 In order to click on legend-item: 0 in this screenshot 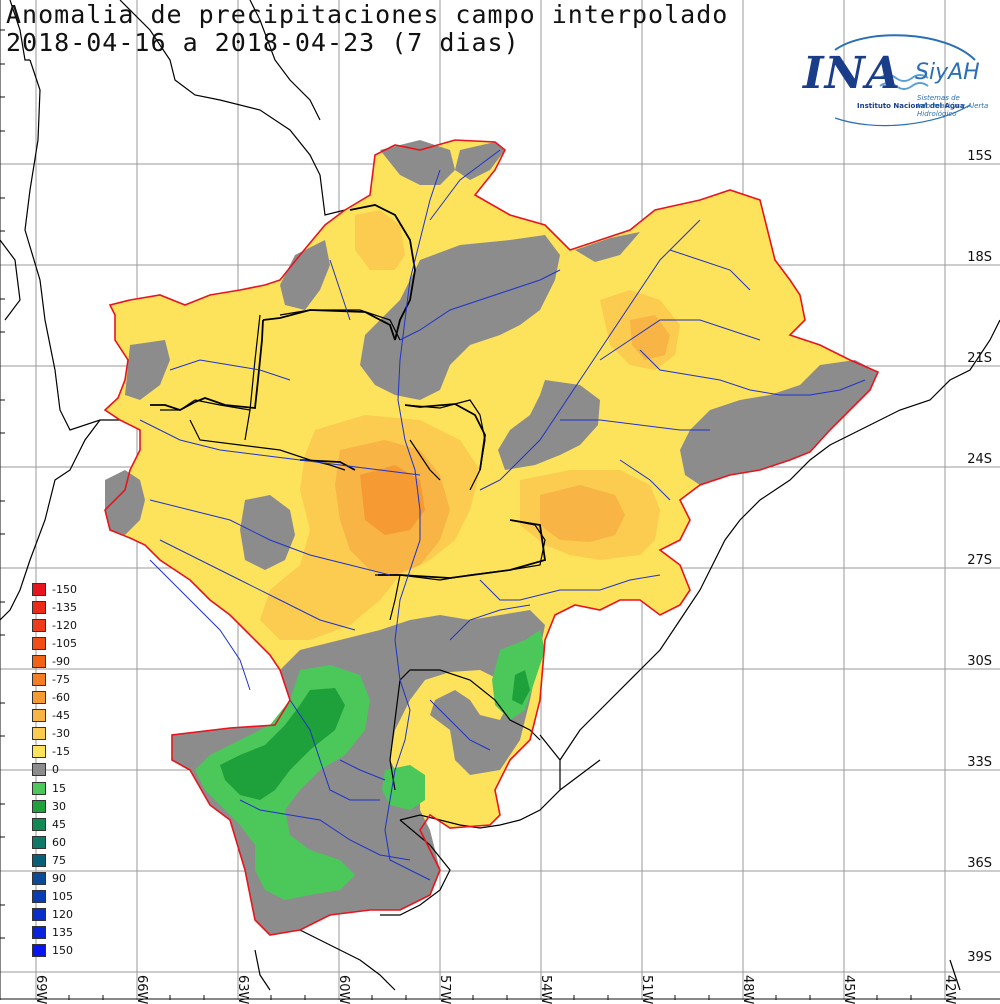, I will do `click(54, 770)`.